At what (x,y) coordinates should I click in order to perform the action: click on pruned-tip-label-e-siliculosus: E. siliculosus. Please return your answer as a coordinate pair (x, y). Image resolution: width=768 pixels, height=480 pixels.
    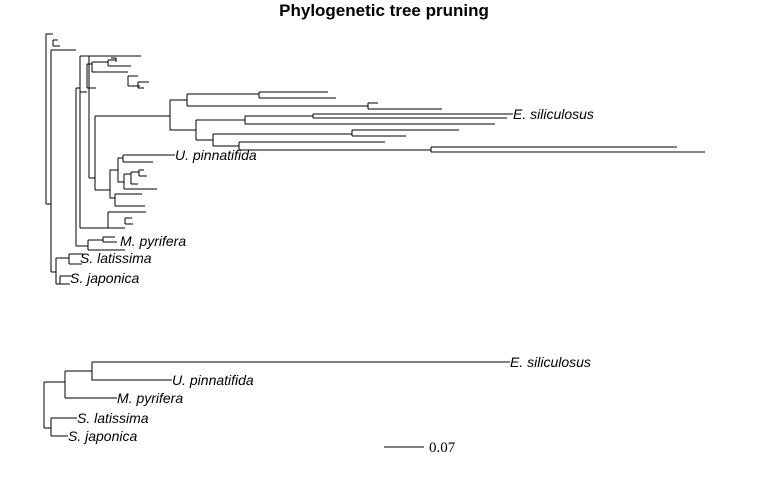
    Looking at the image, I should click on (550, 362).